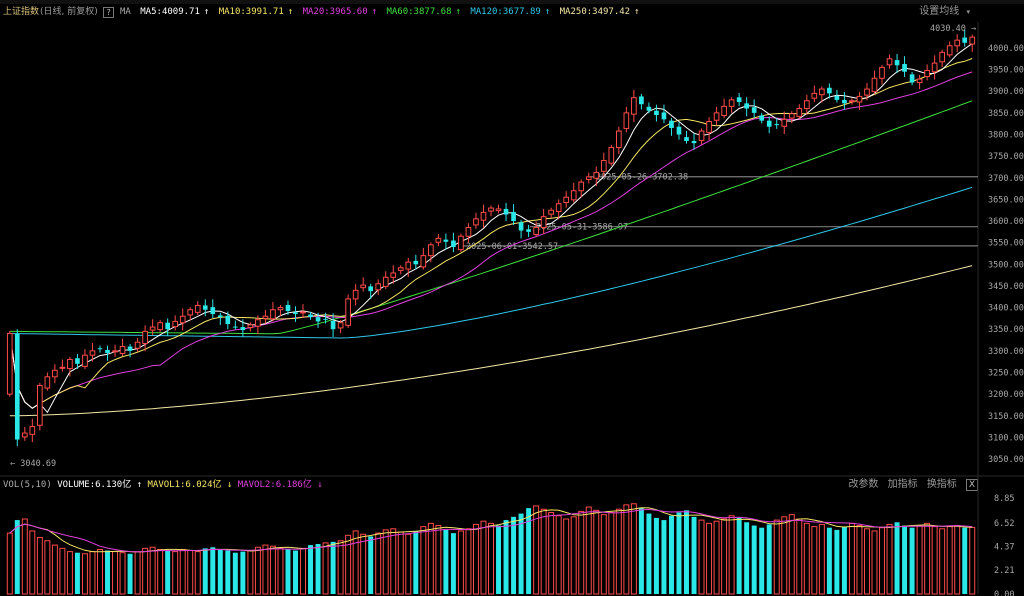  What do you see at coordinates (170, 12) in the screenshot?
I see `ma5-value: MA5:4009.71` at bounding box center [170, 12].